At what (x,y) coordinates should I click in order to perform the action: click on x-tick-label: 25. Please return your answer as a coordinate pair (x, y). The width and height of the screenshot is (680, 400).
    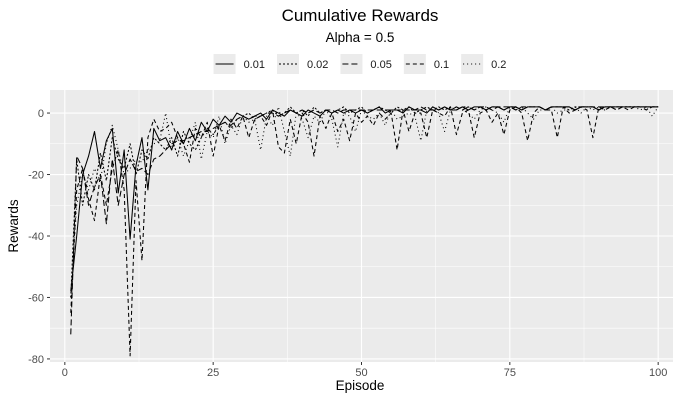
    Looking at the image, I should click on (213, 373).